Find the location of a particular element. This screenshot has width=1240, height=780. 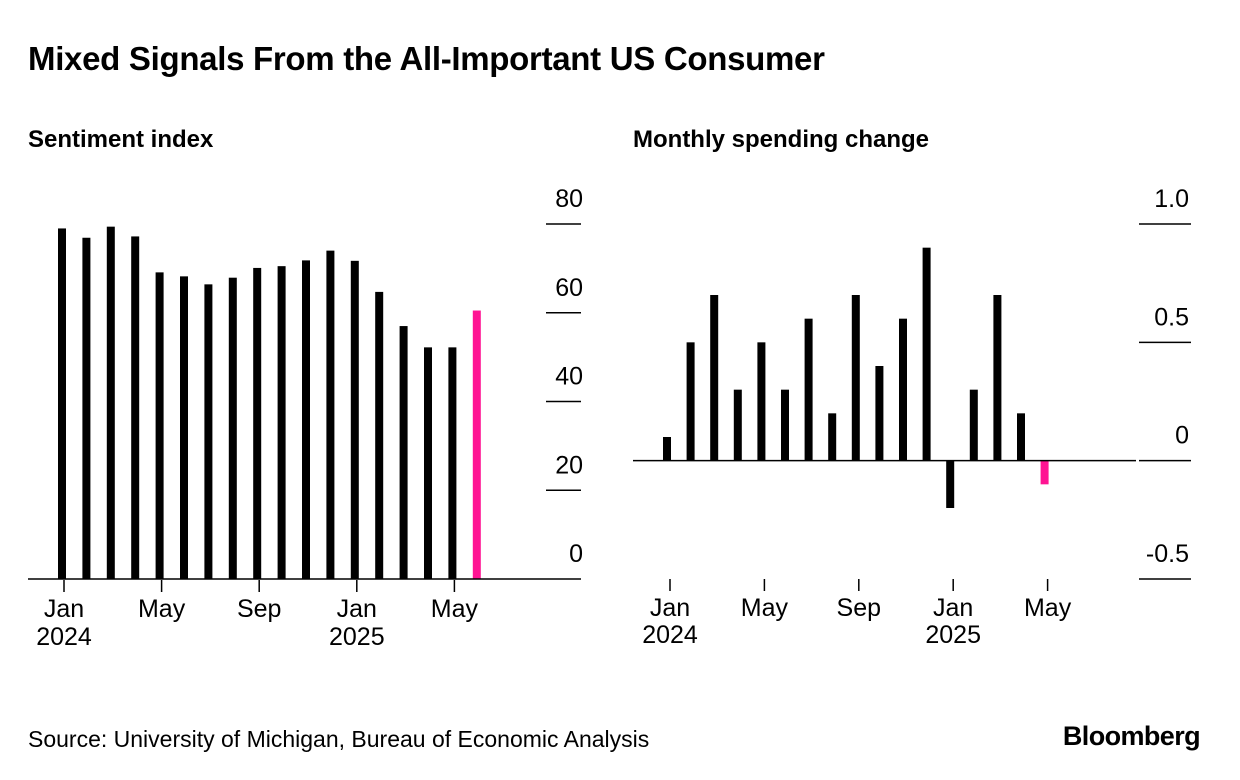

sentiment-x-tick-year: 2024 is located at coordinates (64, 637).